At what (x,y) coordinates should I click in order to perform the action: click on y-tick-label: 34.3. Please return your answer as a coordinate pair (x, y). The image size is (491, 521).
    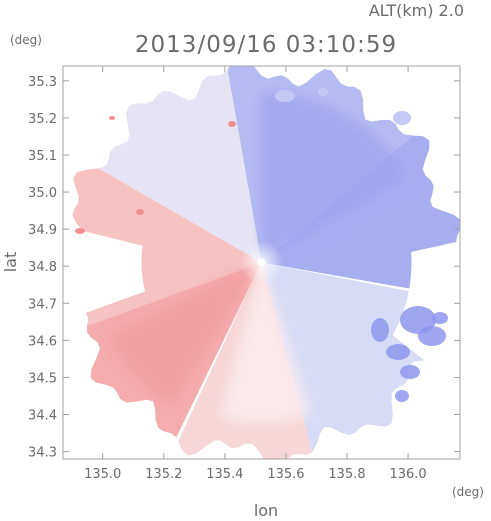
    Looking at the image, I should click on (42, 453).